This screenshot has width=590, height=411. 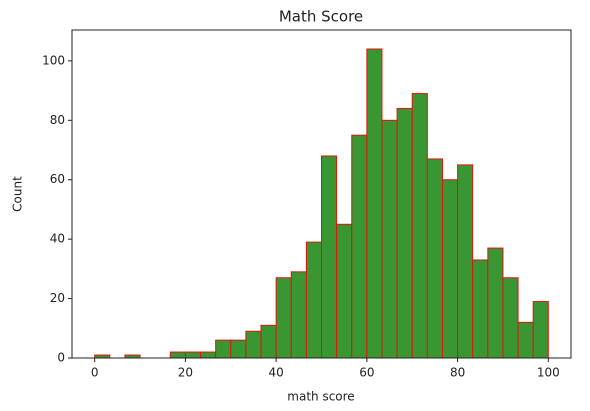 What do you see at coordinates (61, 358) in the screenshot?
I see `y-tick-label: 0` at bounding box center [61, 358].